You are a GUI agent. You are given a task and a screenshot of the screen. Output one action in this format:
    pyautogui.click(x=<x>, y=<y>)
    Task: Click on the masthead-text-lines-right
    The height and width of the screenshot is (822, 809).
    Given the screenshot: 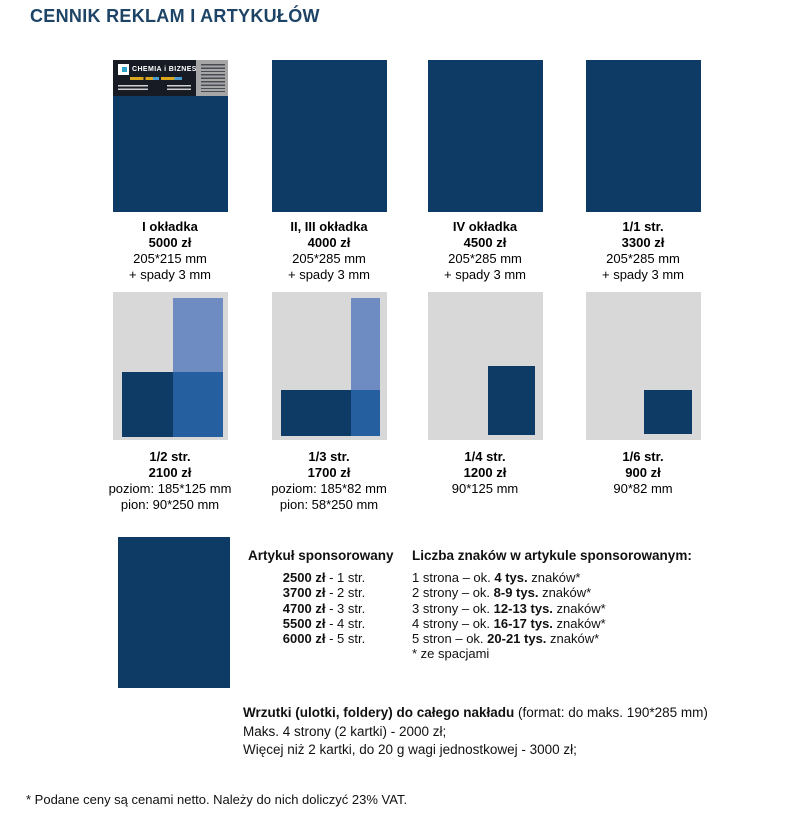 What is the action you would take?
    pyautogui.click(x=179, y=88)
    